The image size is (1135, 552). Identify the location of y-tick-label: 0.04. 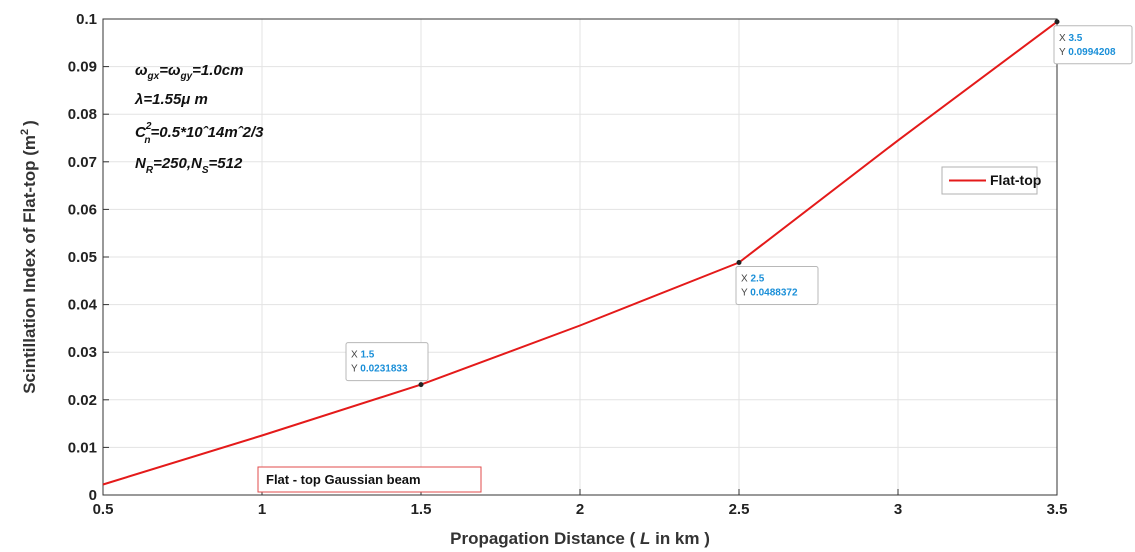
(83, 305).